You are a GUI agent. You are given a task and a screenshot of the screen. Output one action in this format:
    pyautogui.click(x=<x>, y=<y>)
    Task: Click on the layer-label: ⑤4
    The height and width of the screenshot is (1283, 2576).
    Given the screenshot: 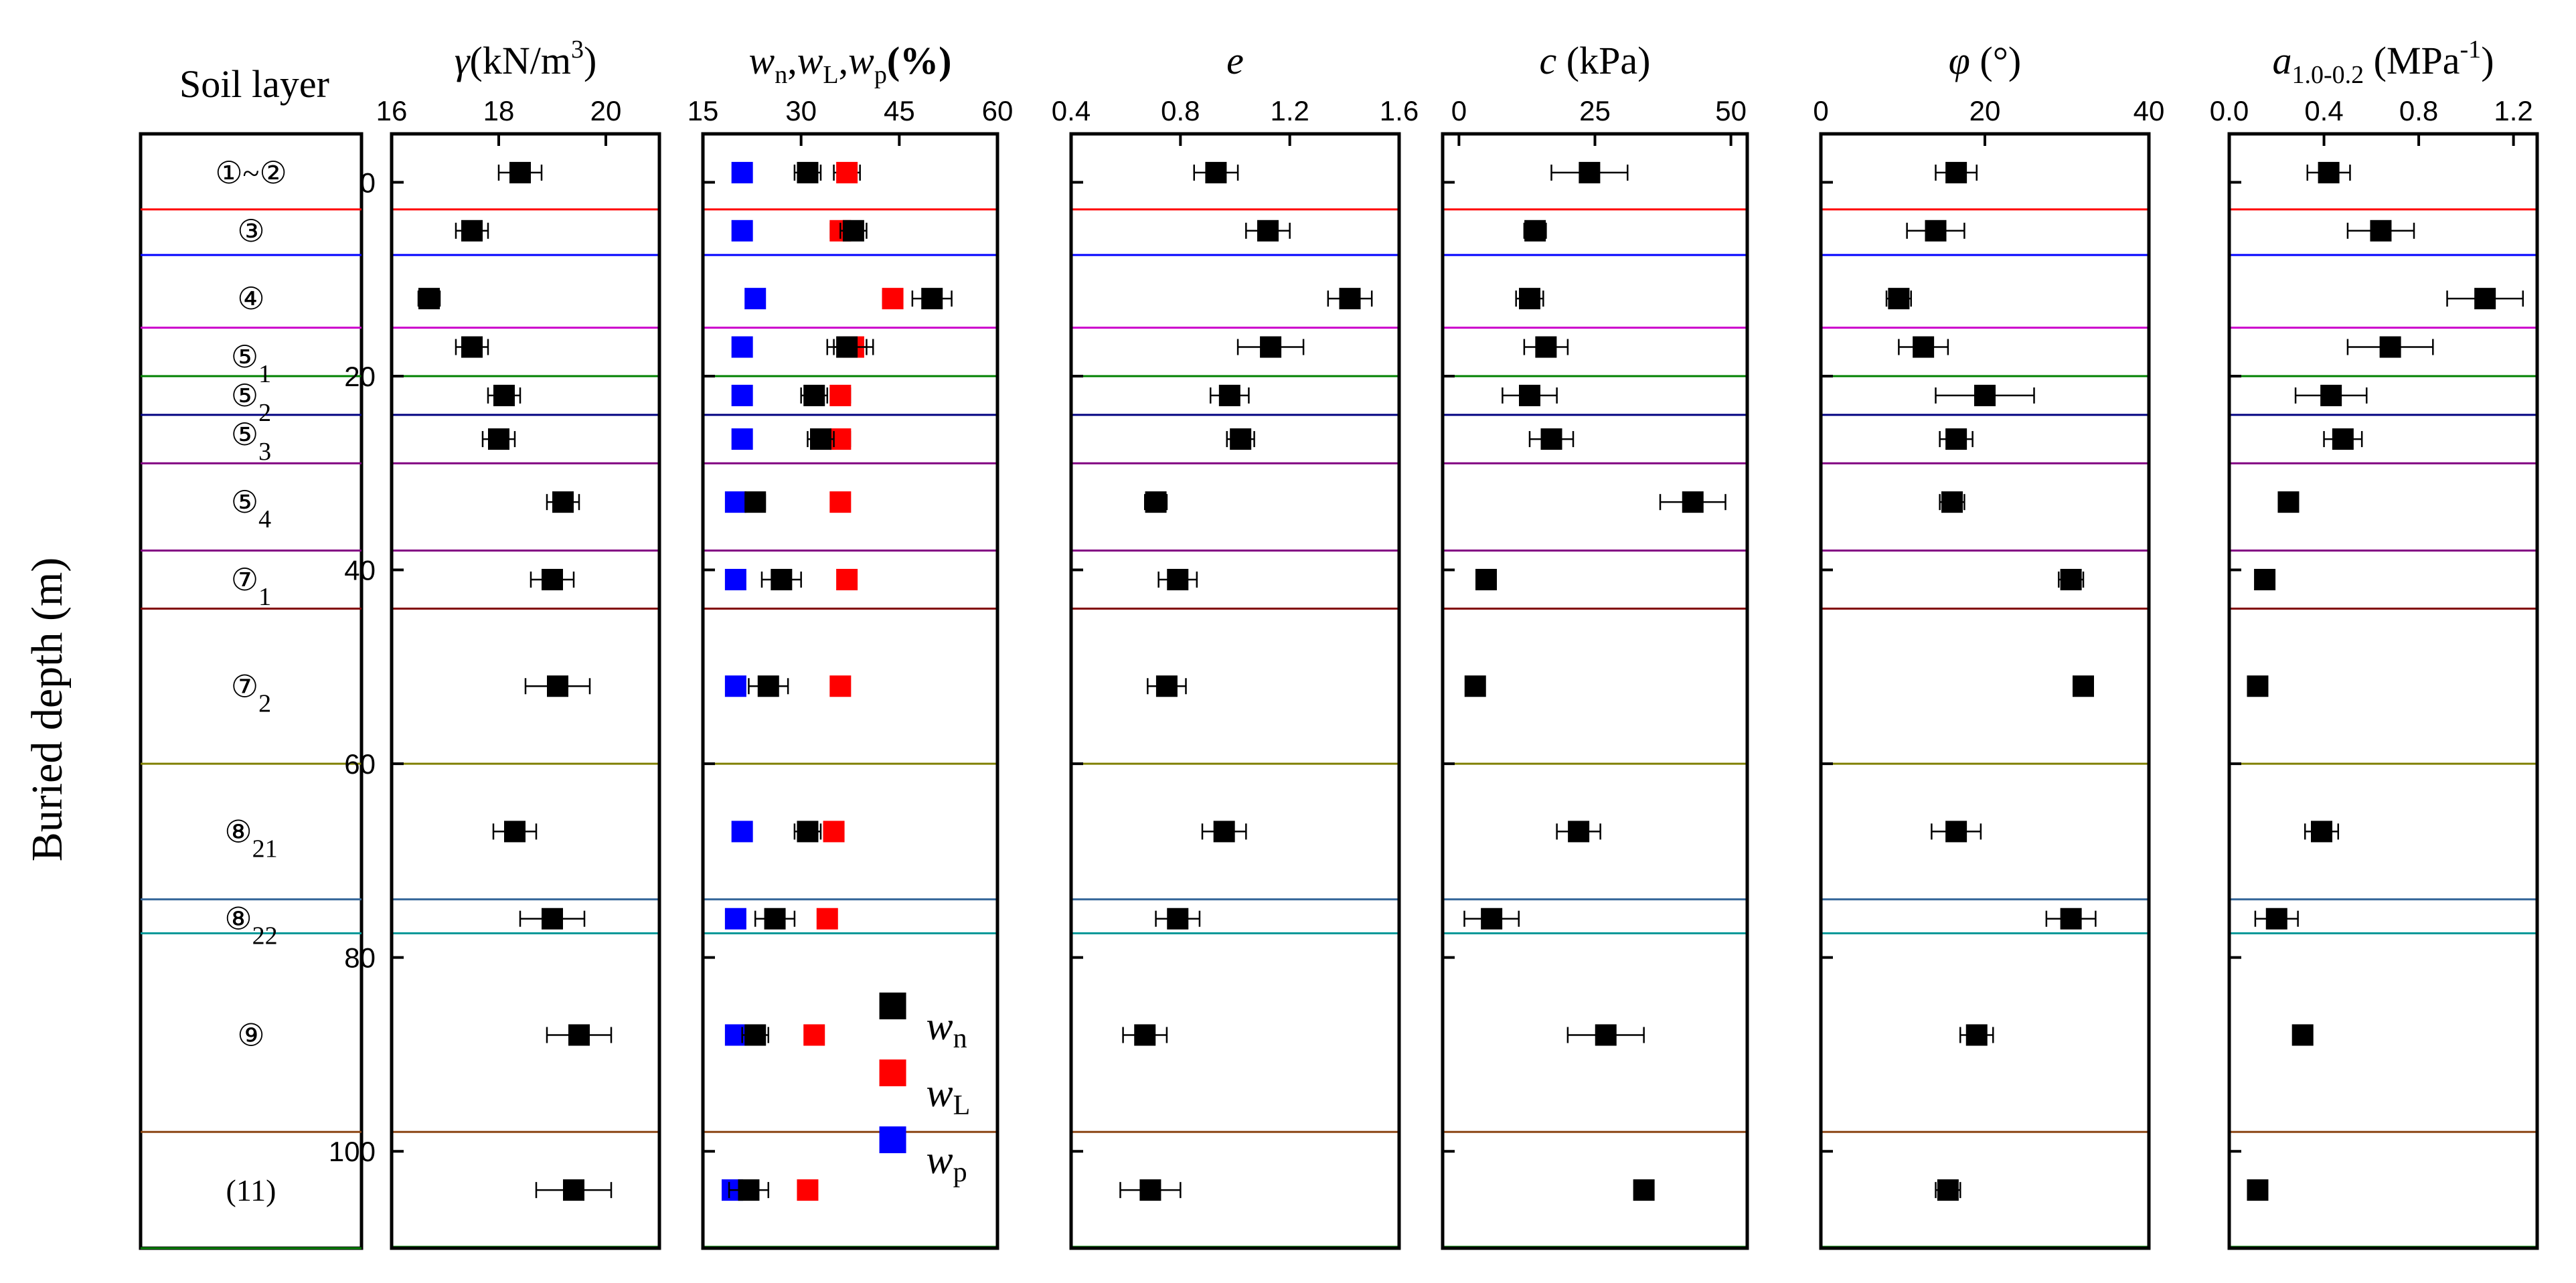 What is the action you would take?
    pyautogui.click(x=251, y=509)
    